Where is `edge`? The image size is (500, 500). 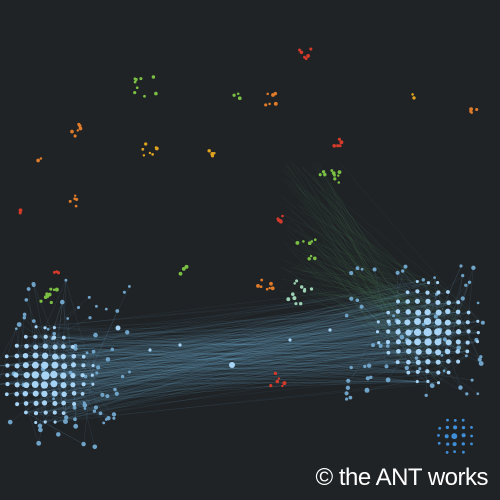 edge is located at coordinates (8, 347).